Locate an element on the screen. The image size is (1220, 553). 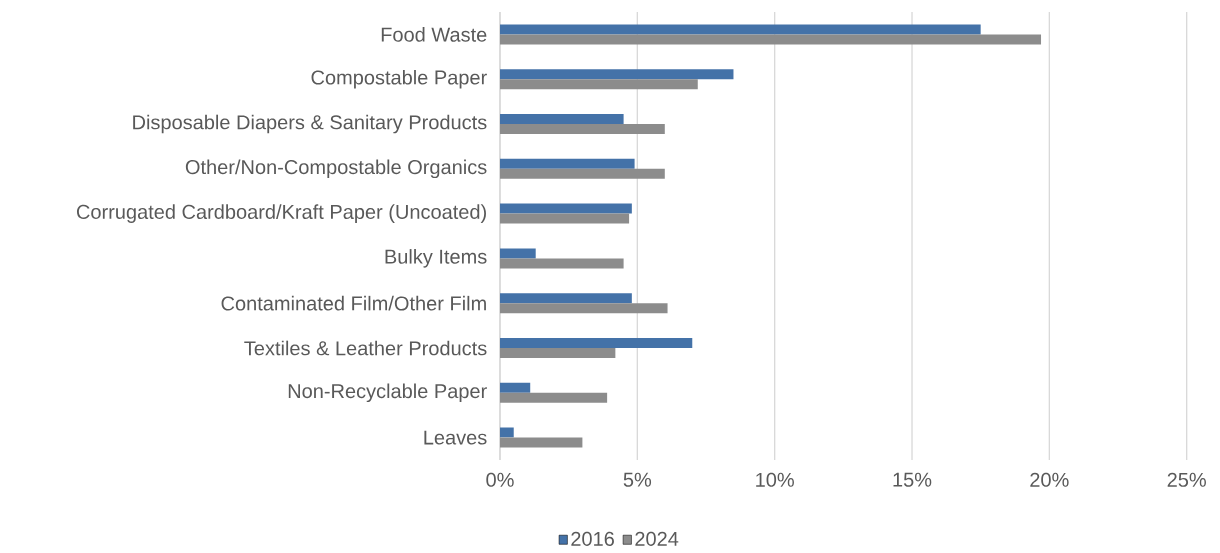
legend-label: 2024 is located at coordinates (657, 538).